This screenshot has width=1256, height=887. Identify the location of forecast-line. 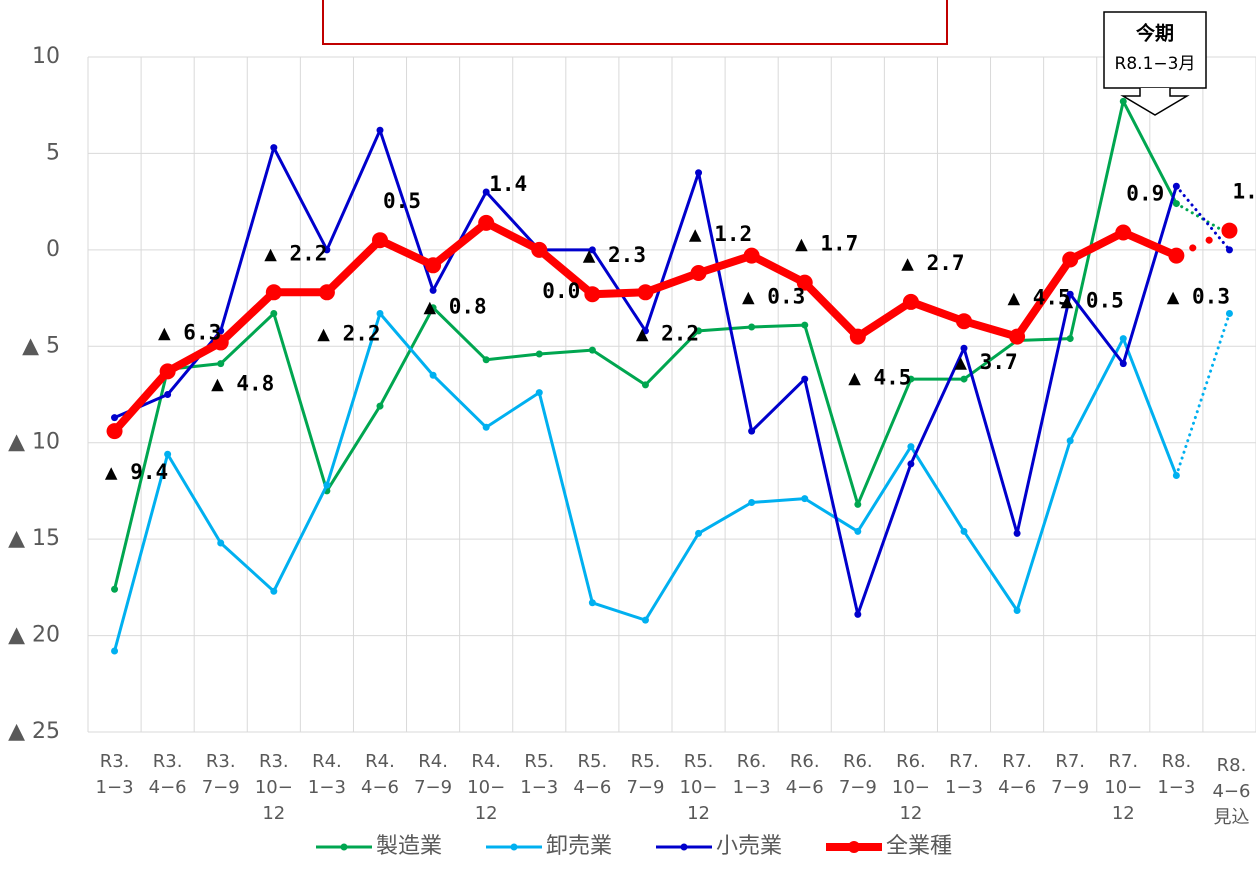
(1202, 394).